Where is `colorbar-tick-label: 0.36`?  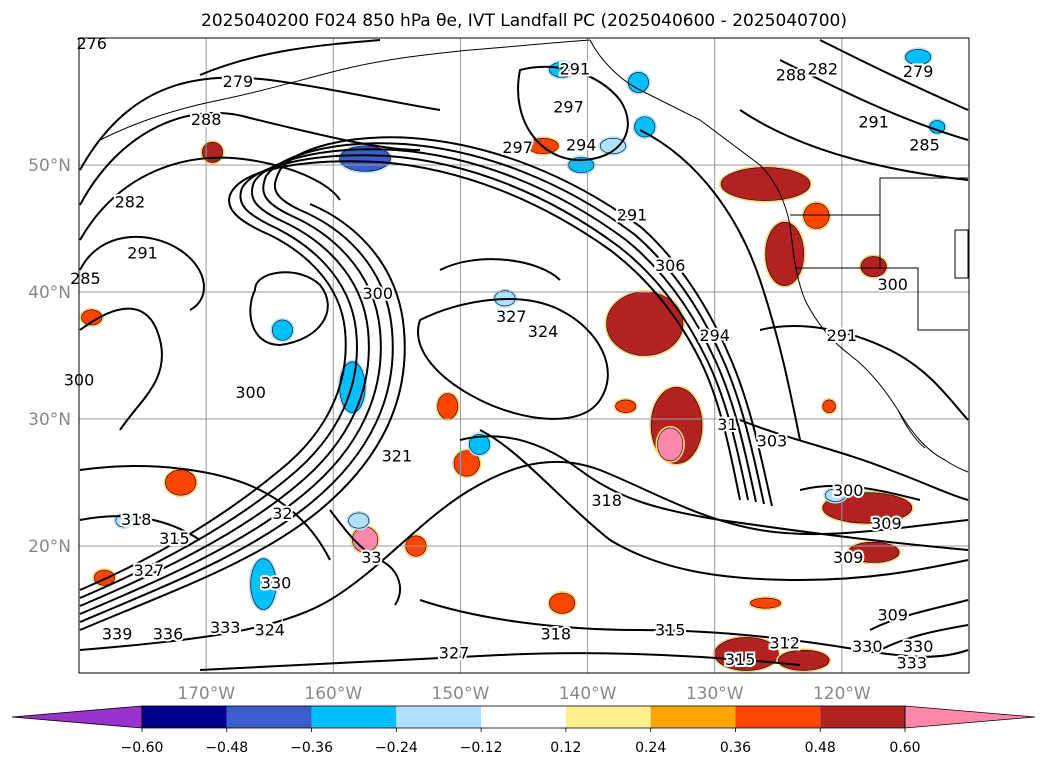
colorbar-tick-label: 0.36 is located at coordinates (735, 748).